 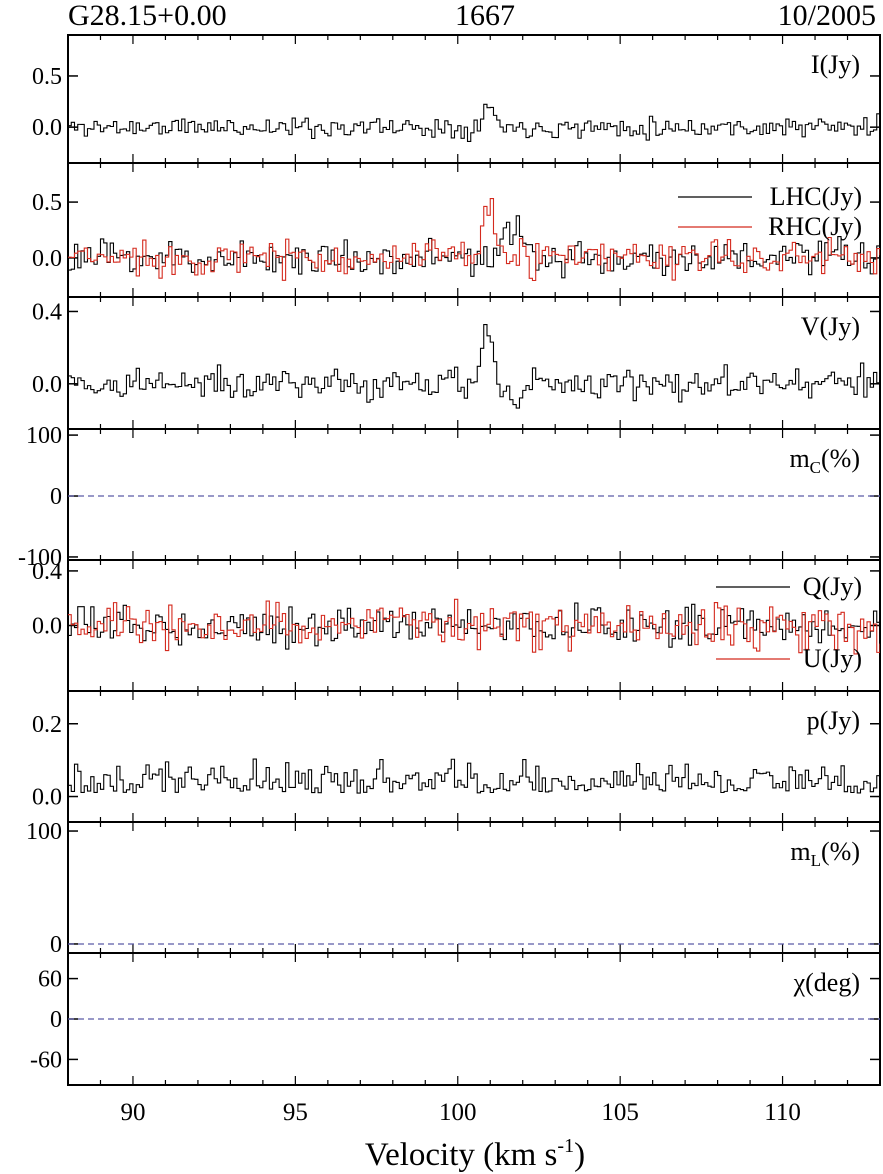 I want to click on series-lhc-jy, so click(x=474, y=247).